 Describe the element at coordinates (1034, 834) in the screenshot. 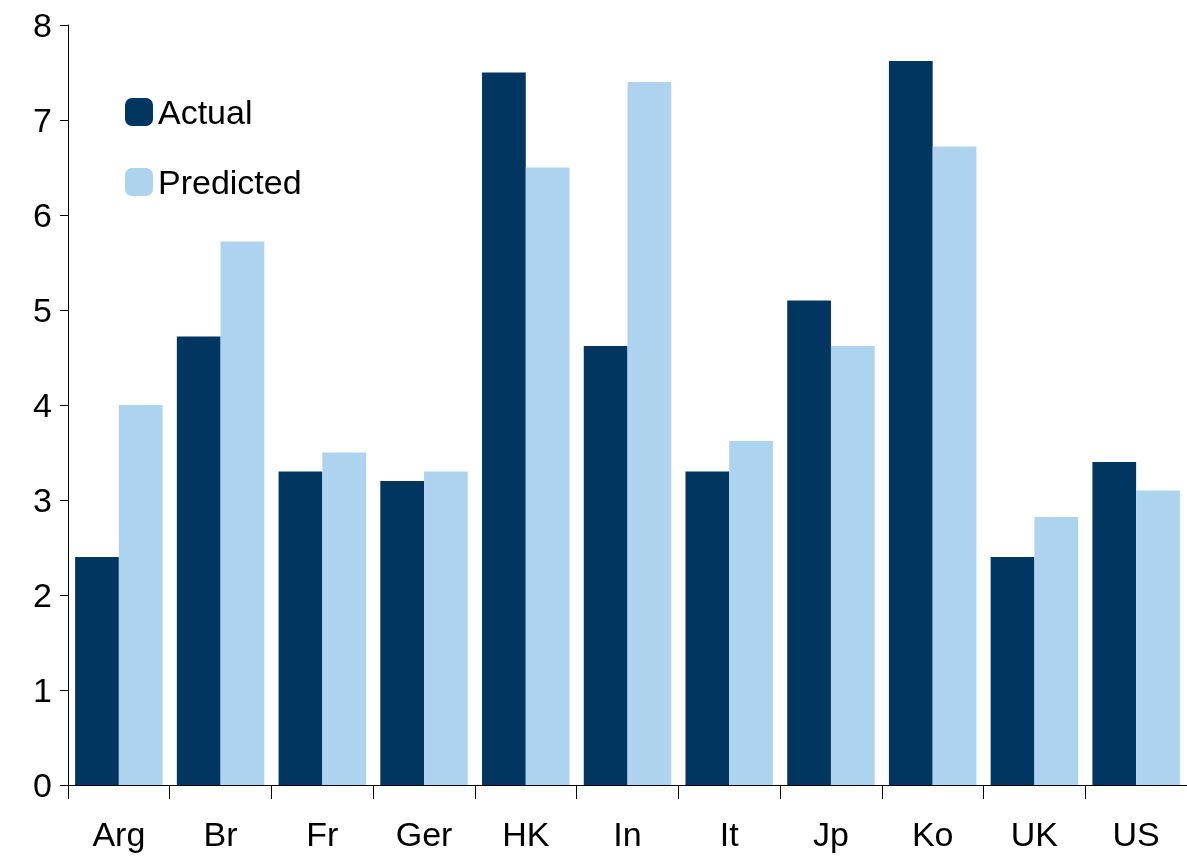

I see `x-tick-label: UK` at that location.